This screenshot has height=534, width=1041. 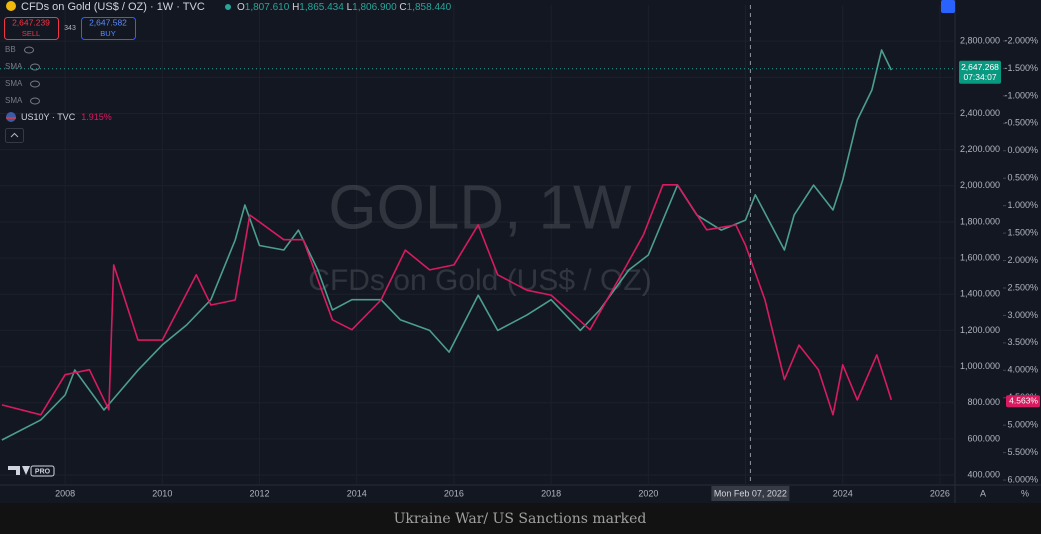 What do you see at coordinates (11, 6) in the screenshot?
I see `symbol-icon` at bounding box center [11, 6].